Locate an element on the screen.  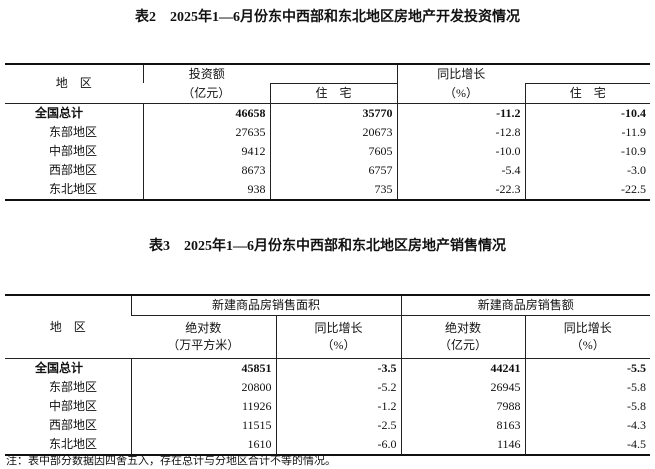
cell-residential: 35770 is located at coordinates (333, 113).